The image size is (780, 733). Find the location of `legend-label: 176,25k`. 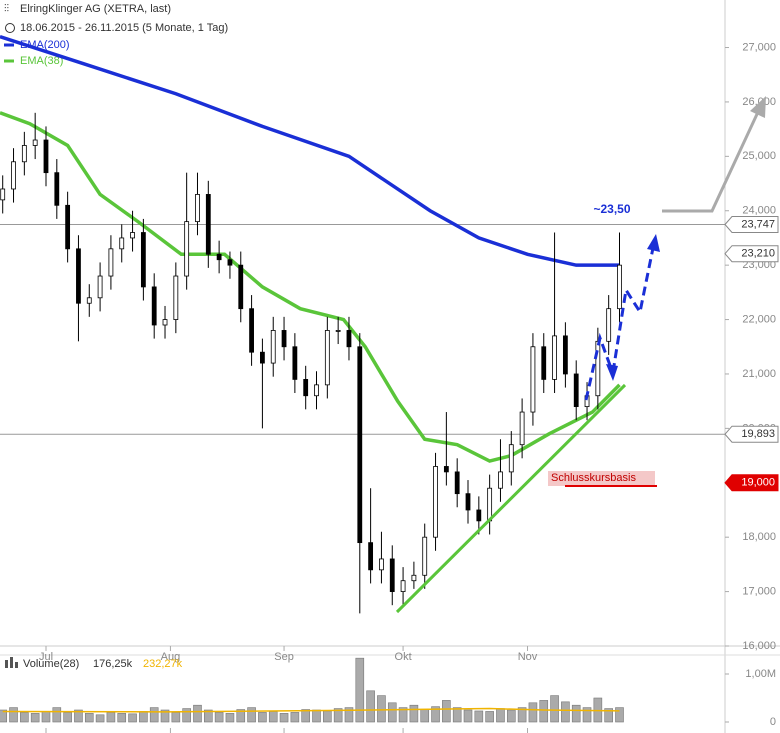

legend-label: 176,25k is located at coordinates (113, 664).